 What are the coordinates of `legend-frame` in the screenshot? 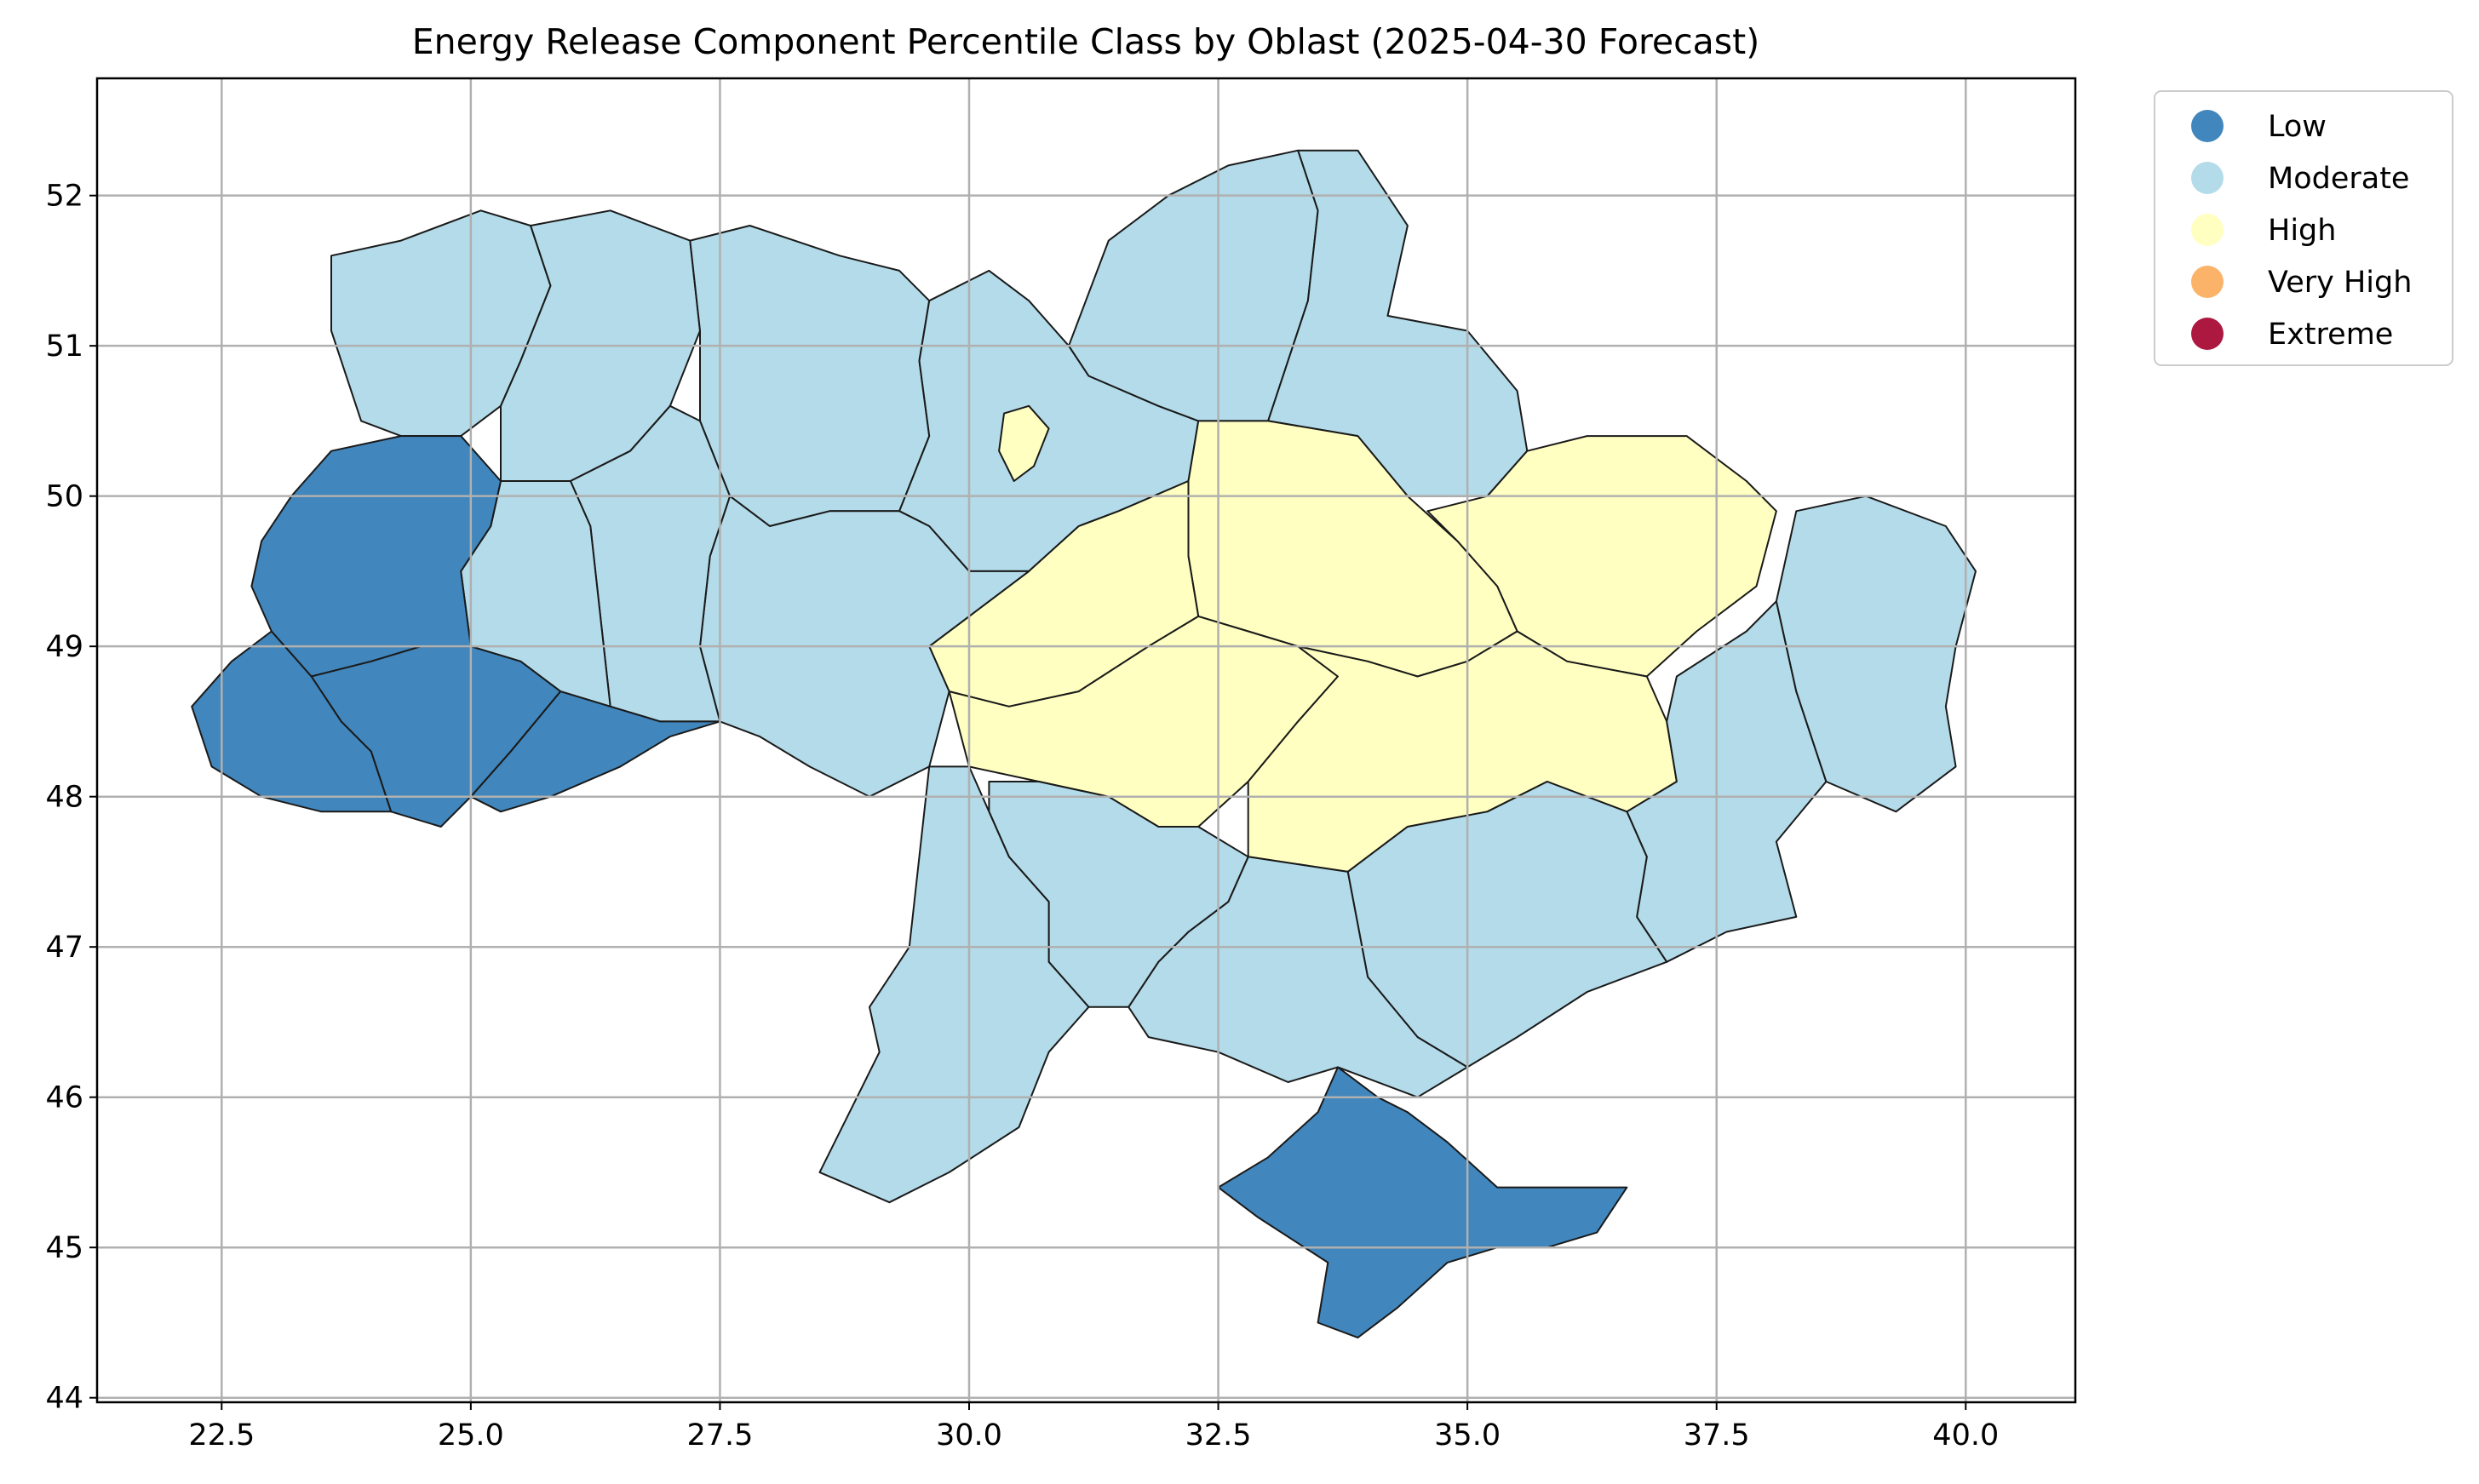 It's located at (2303, 228).